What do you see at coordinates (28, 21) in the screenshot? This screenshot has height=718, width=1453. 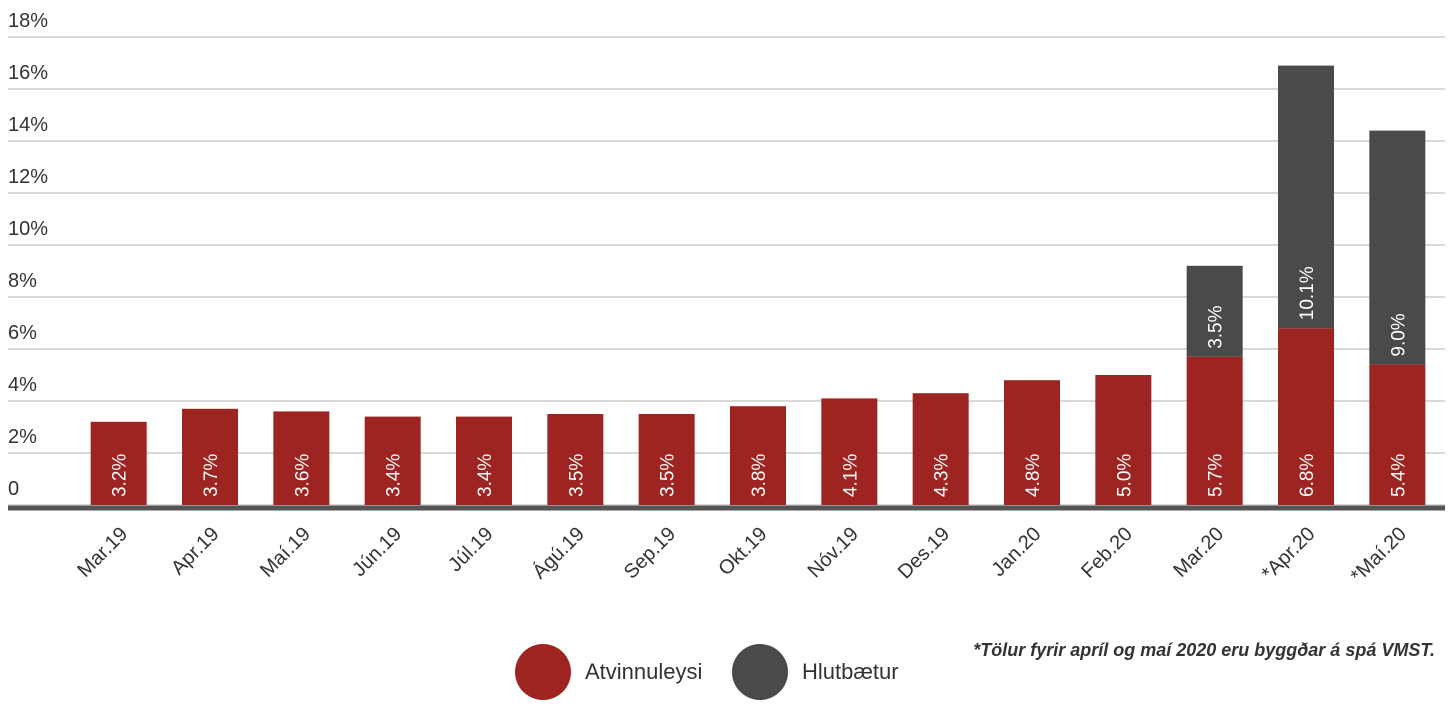 I see `y-tick-label: 18%` at bounding box center [28, 21].